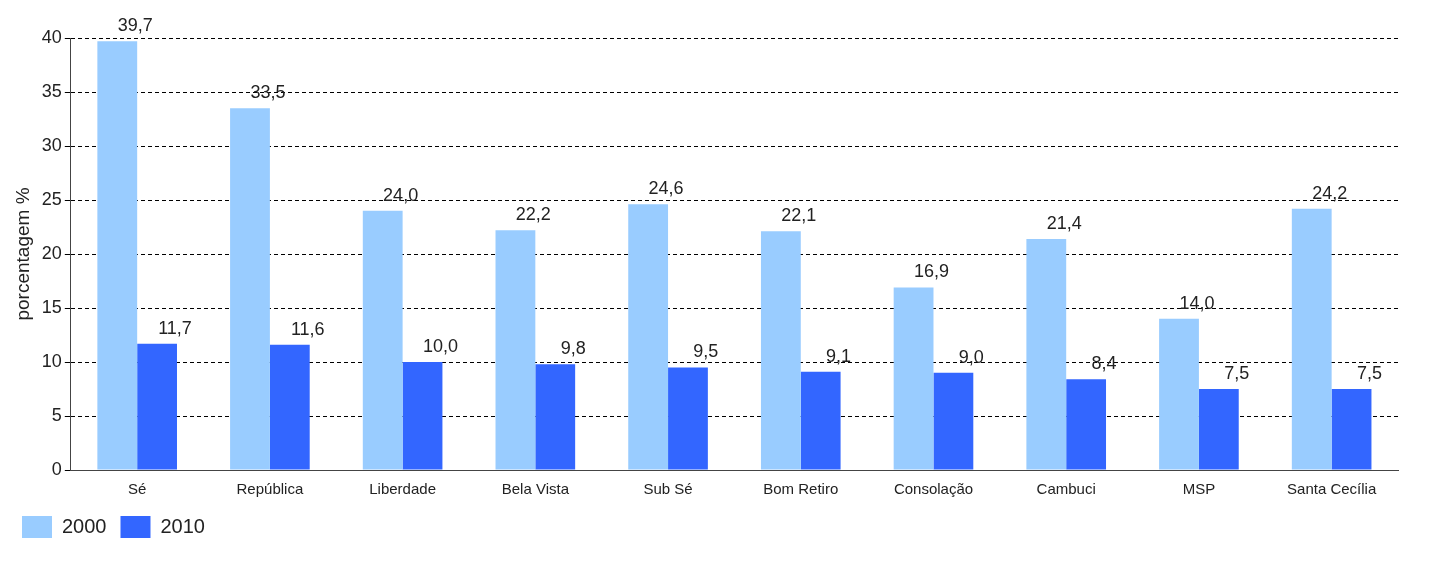  I want to click on x-tick-label: MSP, so click(1199, 489).